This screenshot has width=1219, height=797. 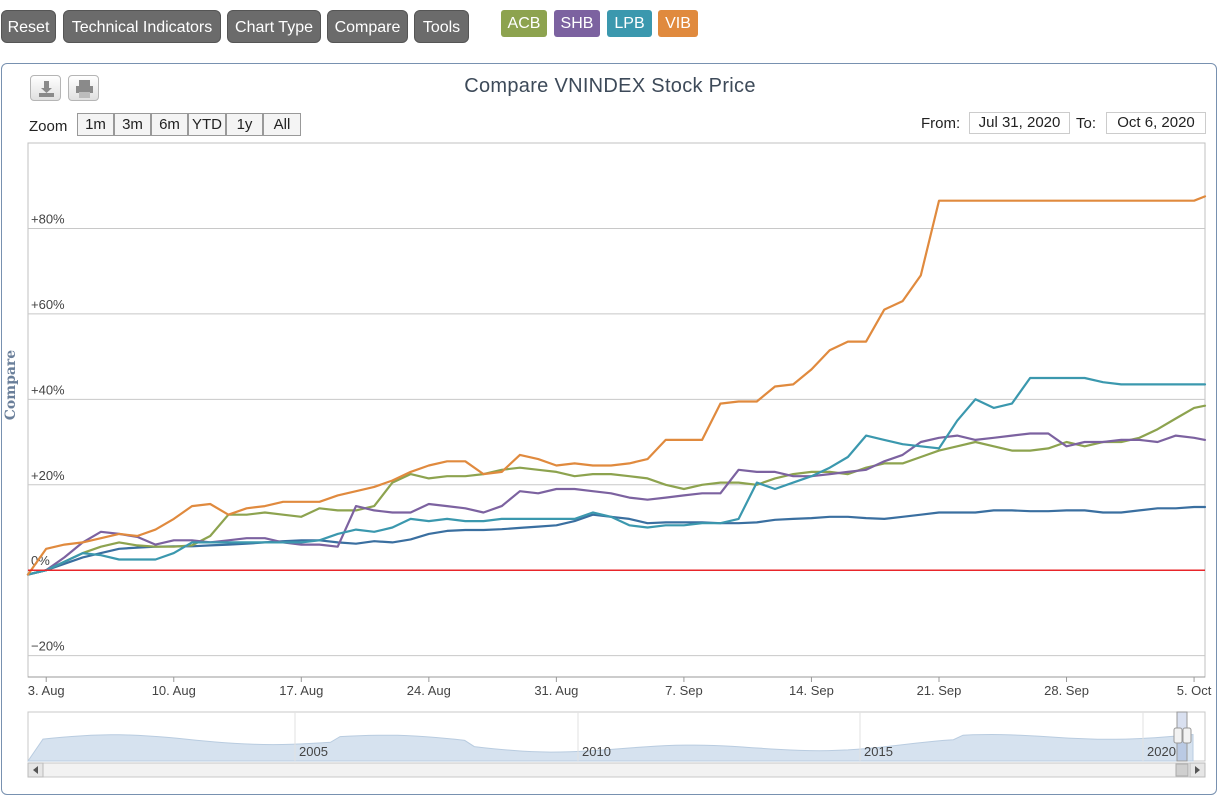 I want to click on x-tick-label: 14. Sep, so click(x=811, y=690).